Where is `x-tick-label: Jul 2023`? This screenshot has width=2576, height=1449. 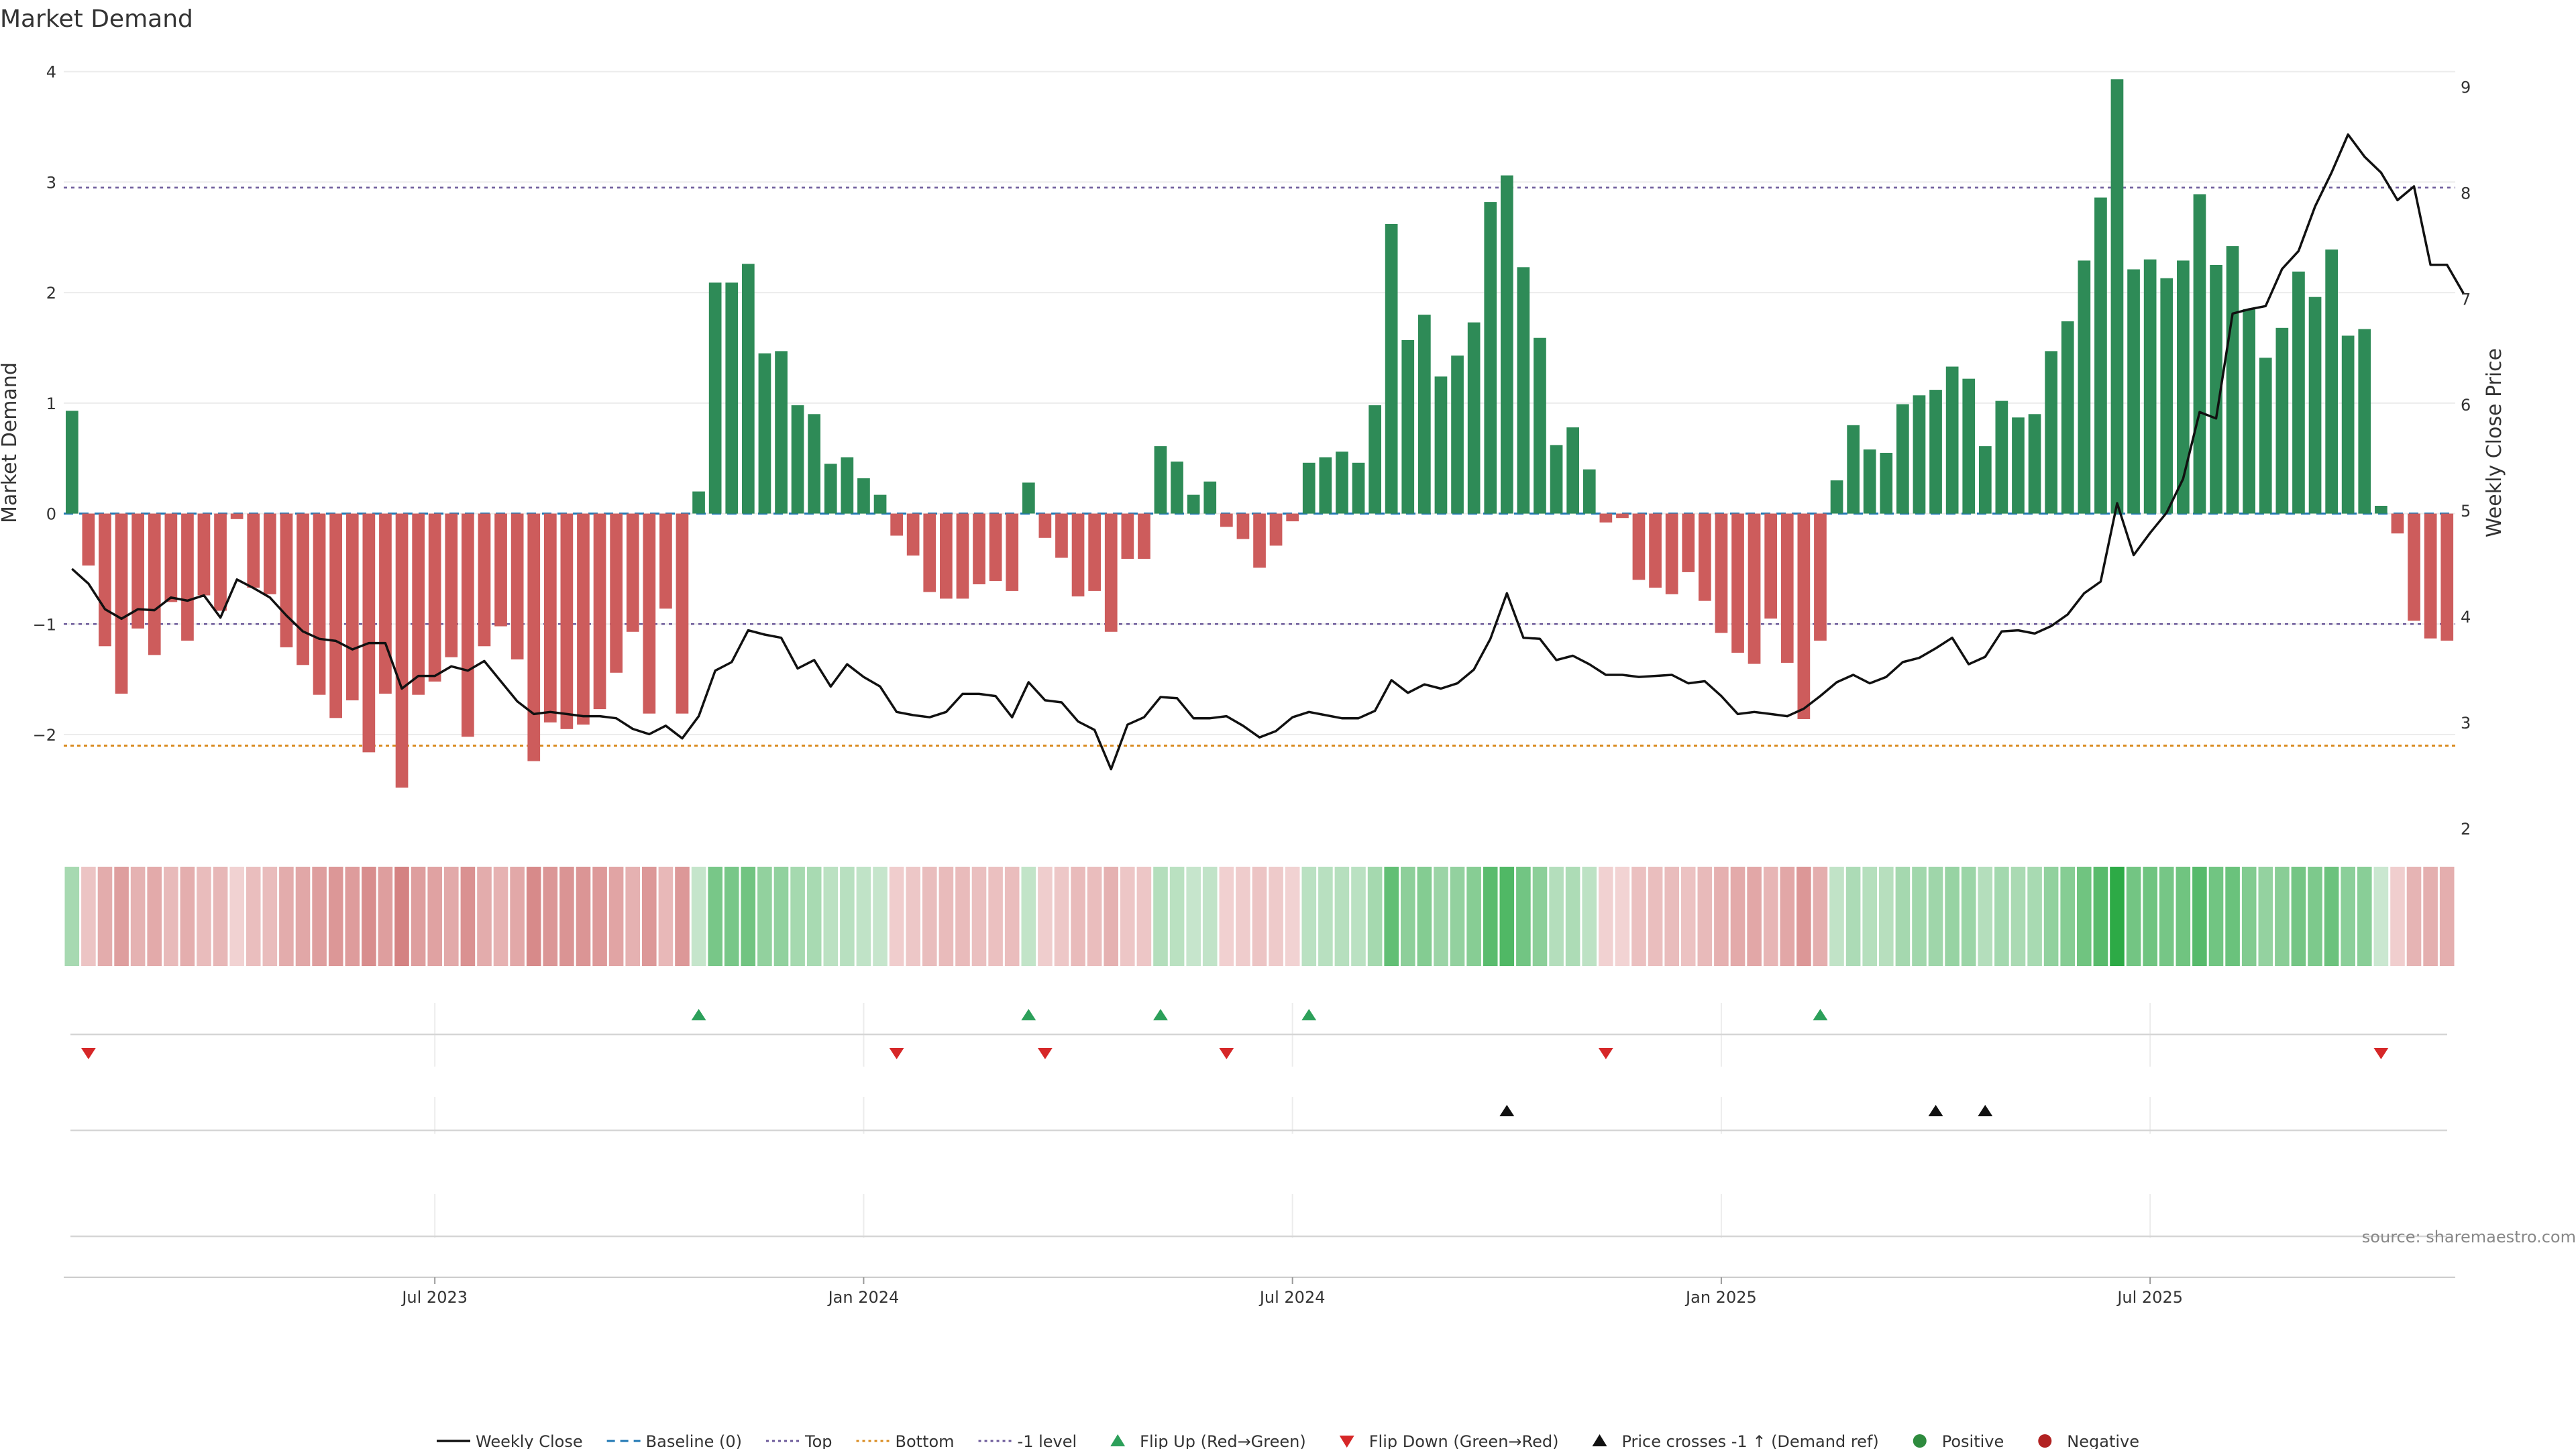 x-tick-label: Jul 2023 is located at coordinates (434, 1297).